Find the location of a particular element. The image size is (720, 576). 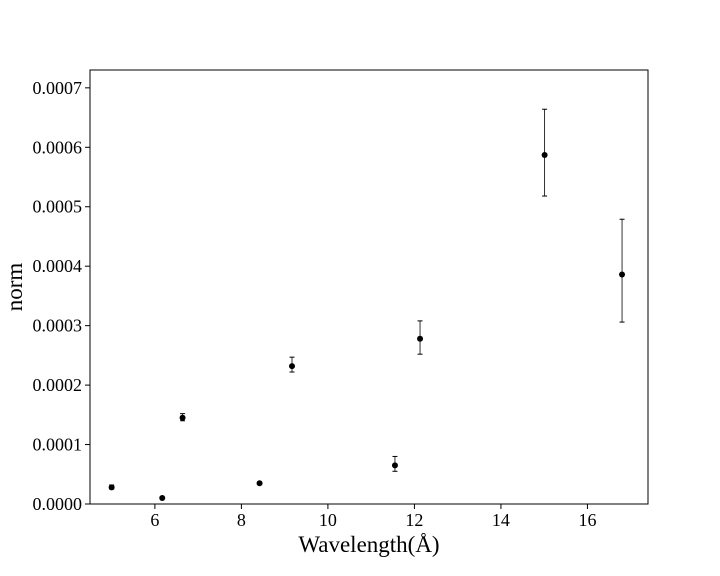

y-tick-label: 0.0003 is located at coordinates (58, 326).